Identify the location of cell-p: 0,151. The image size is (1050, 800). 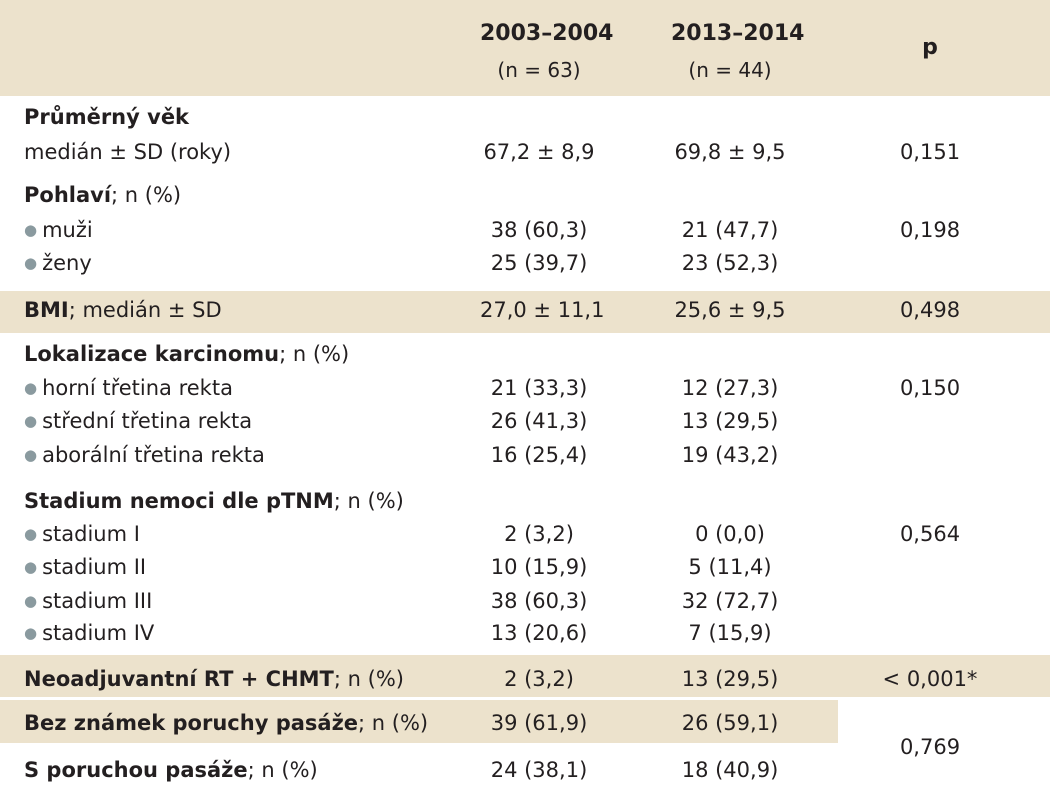
(930, 152).